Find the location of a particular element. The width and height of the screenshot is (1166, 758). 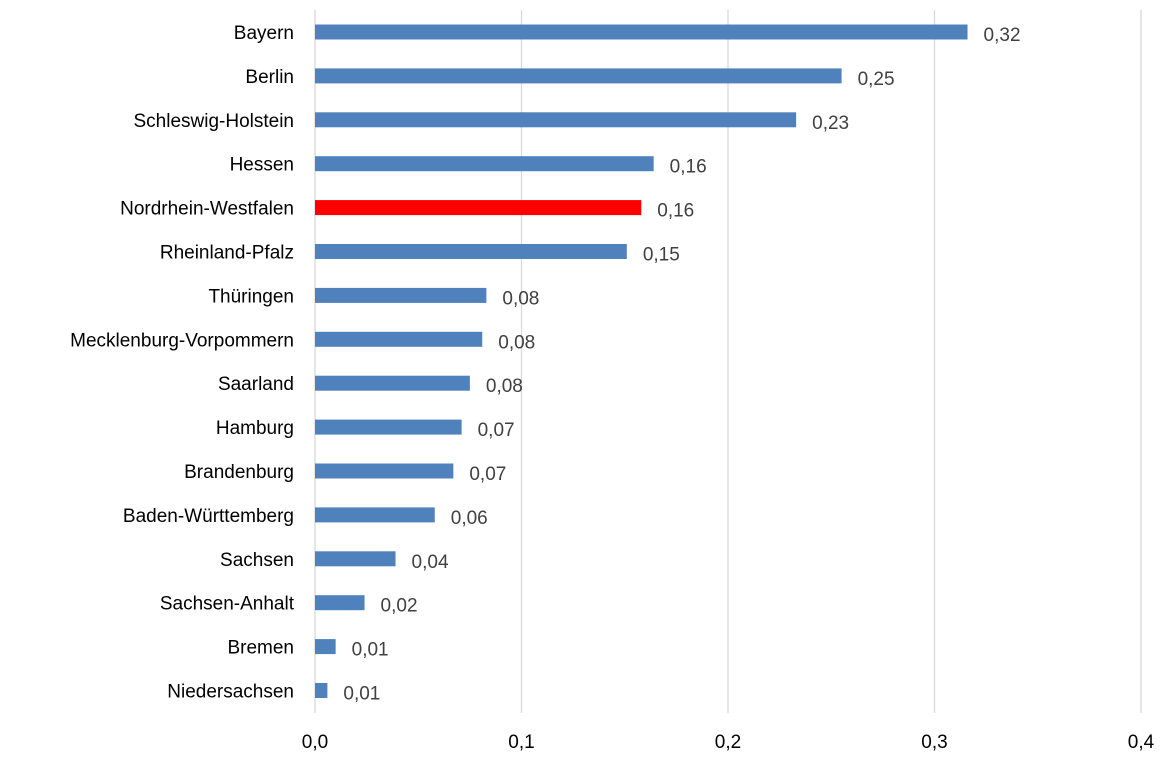

data-label: 0,23 is located at coordinates (830, 123).